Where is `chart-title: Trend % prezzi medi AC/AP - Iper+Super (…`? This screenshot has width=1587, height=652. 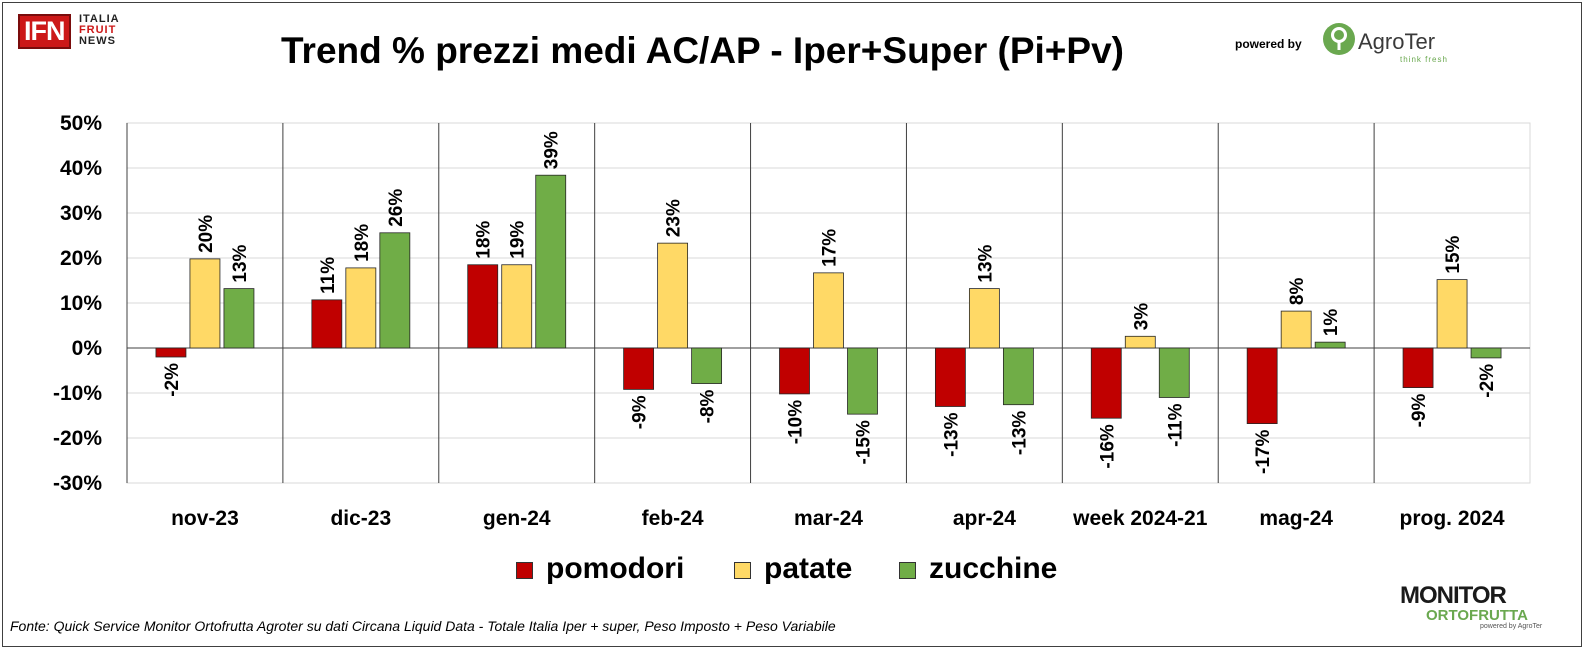 chart-title: Trend % prezzi medi AC/AP - Iper+Super (… is located at coordinates (702, 50).